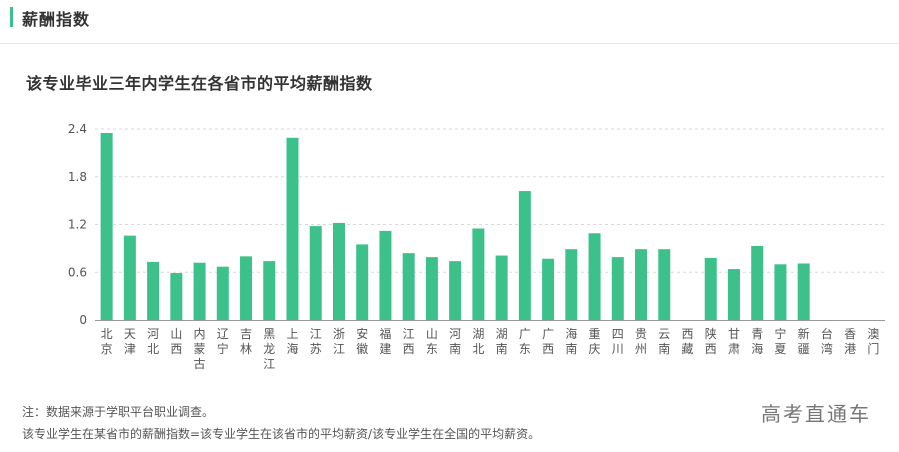 This screenshot has height=452, width=899. I want to click on y-tick-label: 1.8, so click(77, 177).